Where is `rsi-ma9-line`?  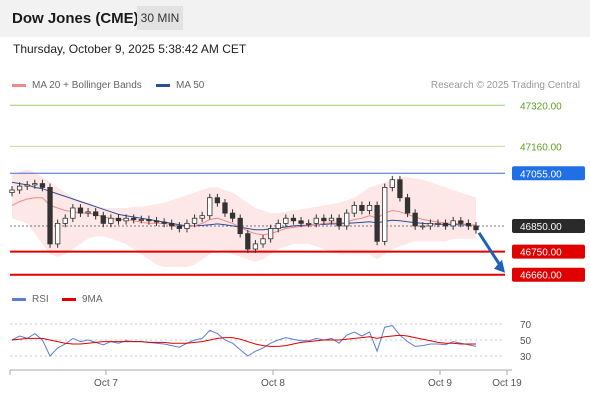
rsi-ma9-line is located at coordinates (243, 340).